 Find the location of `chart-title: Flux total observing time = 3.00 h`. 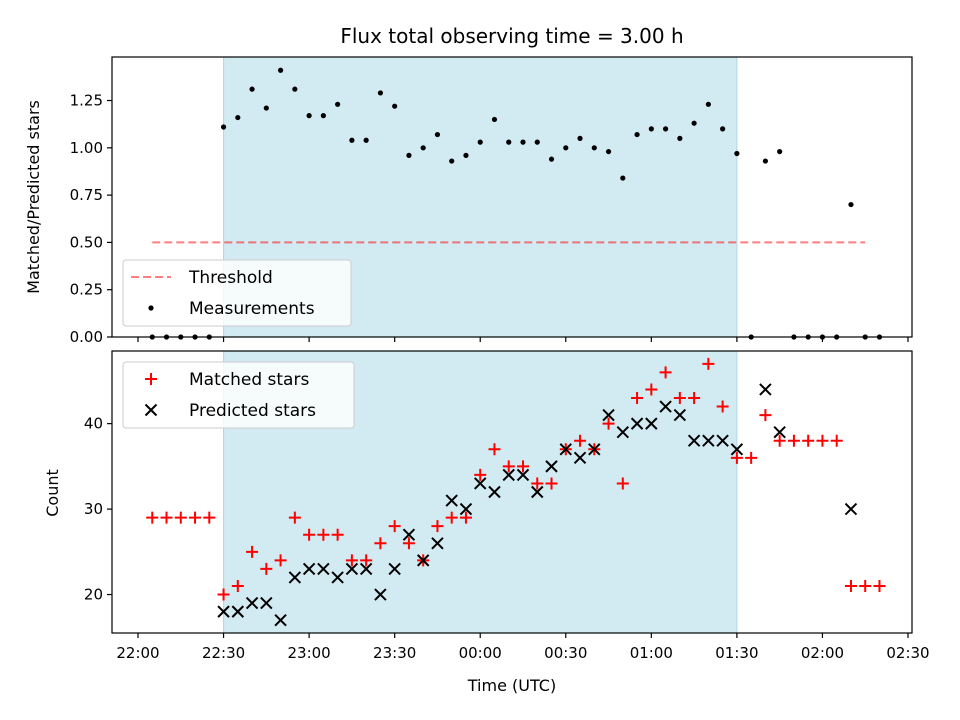

chart-title: Flux total observing time = 3.00 h is located at coordinates (511, 36).